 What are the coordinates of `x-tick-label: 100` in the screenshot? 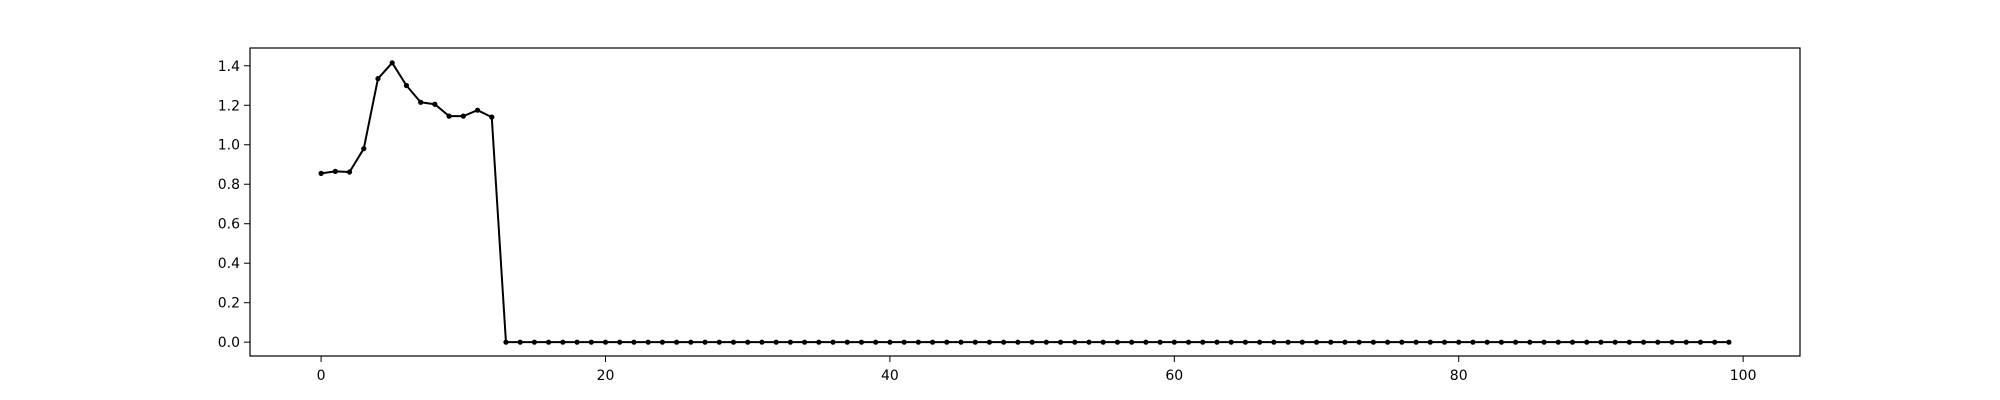 It's located at (1743, 376).